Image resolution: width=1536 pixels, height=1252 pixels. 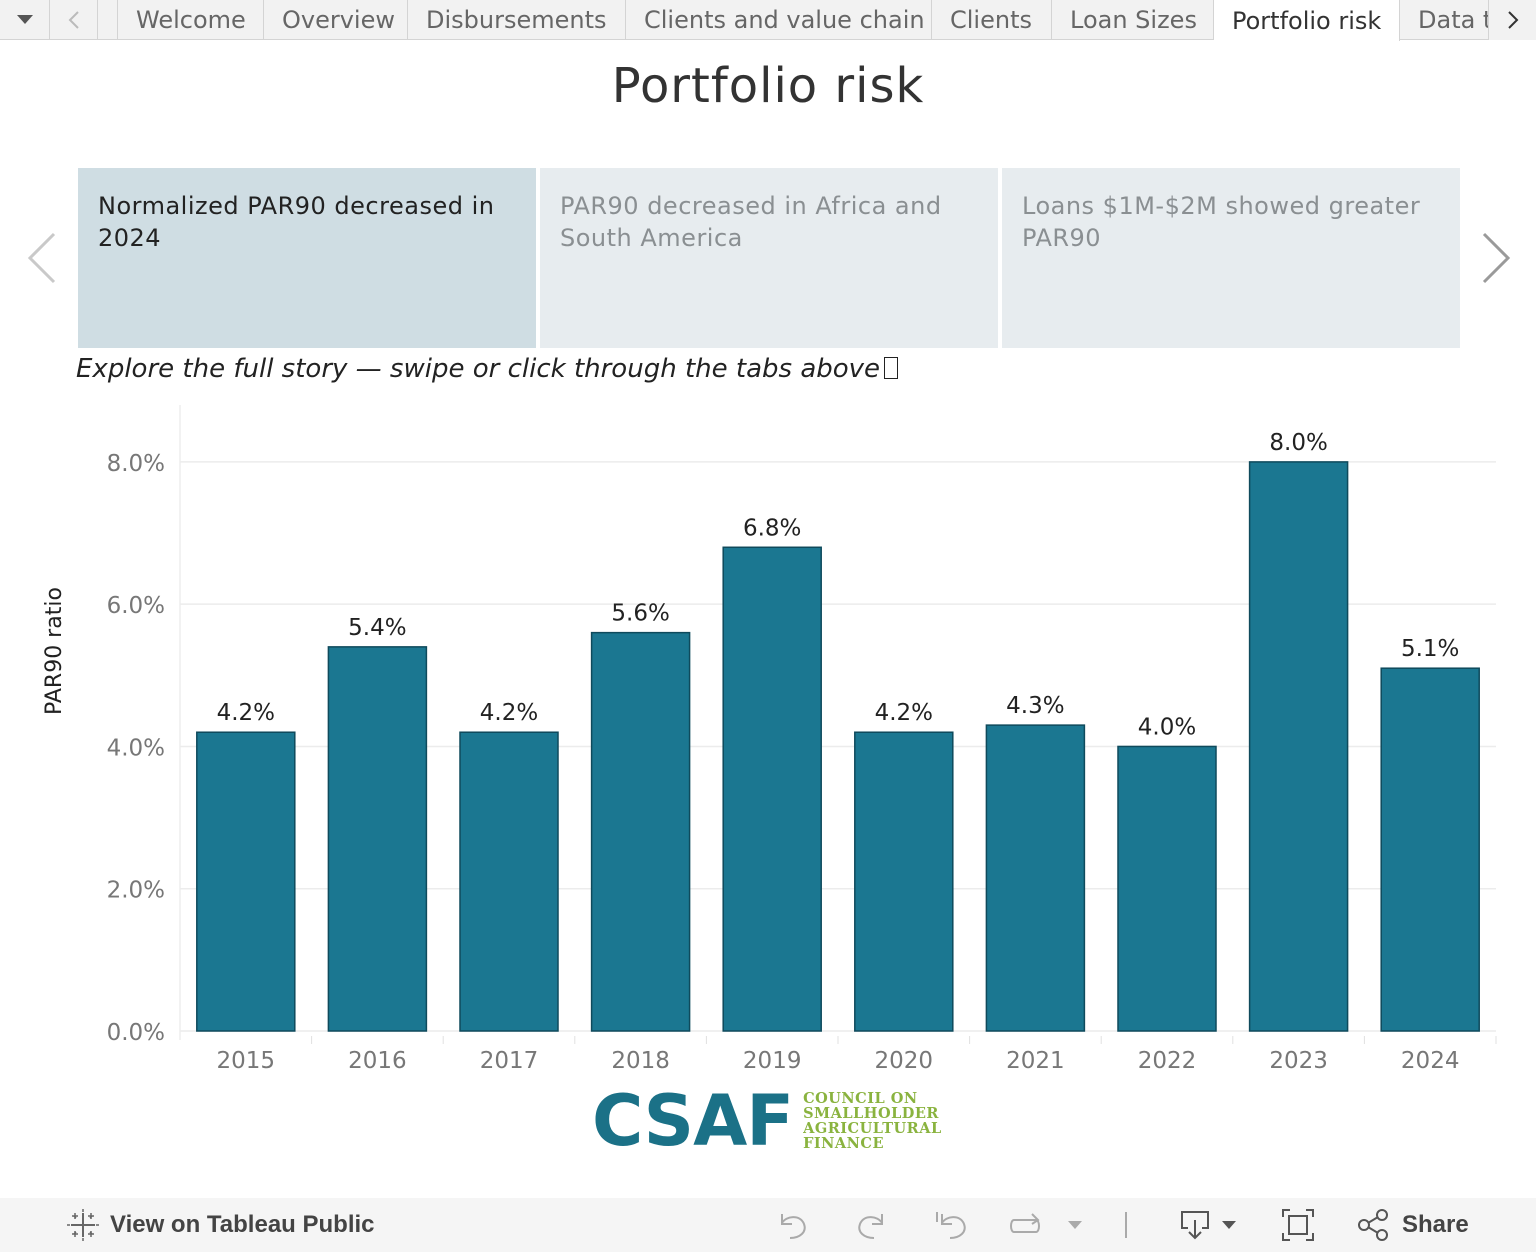 I want to click on view-on-tableau-label: View on Tableau Public, so click(x=242, y=1224).